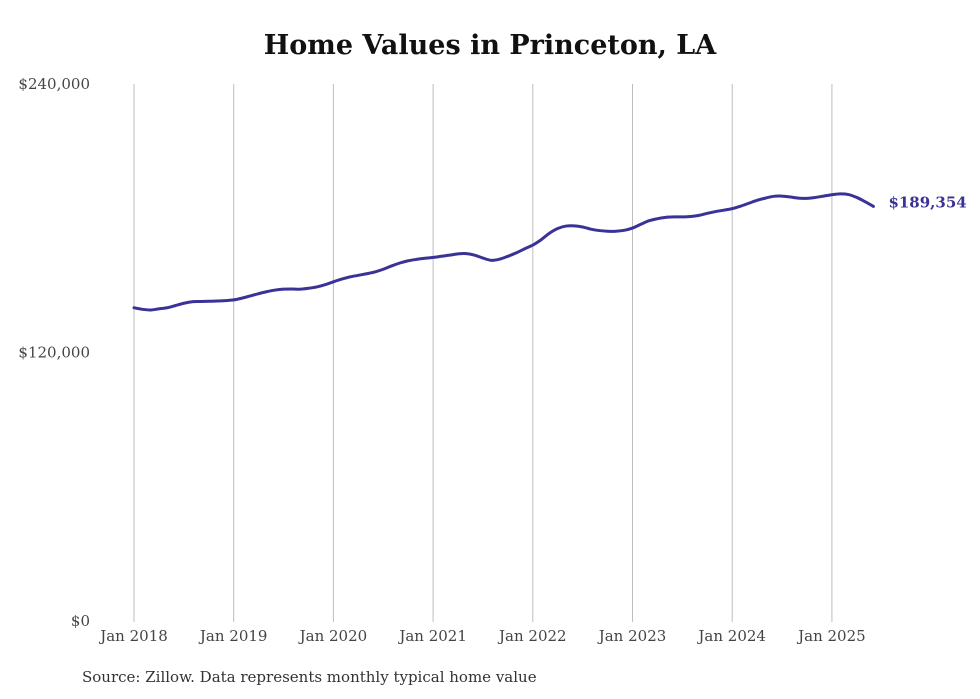 Image resolution: width=980 pixels, height=699 pixels. Describe the element at coordinates (490, 45) in the screenshot. I see `chart-title: Home Values in Princeton, LA` at that location.